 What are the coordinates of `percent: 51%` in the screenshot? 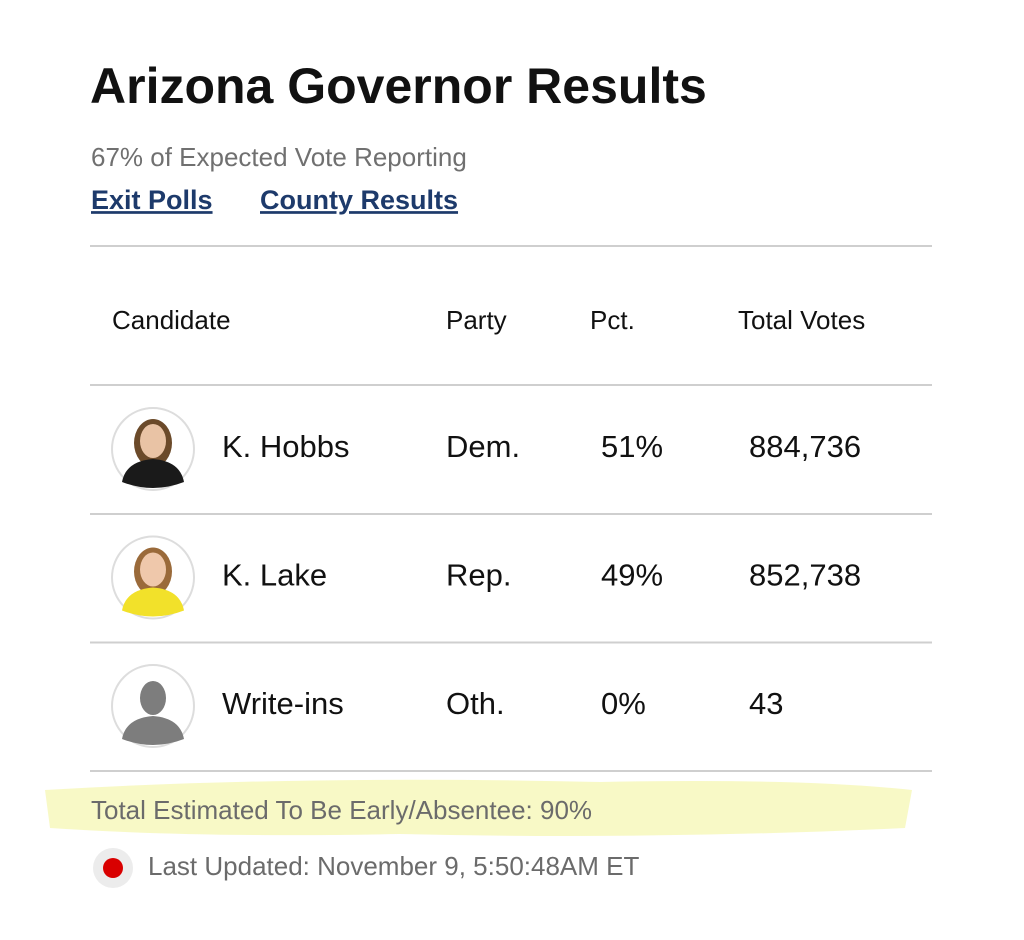 It's located at (632, 446).